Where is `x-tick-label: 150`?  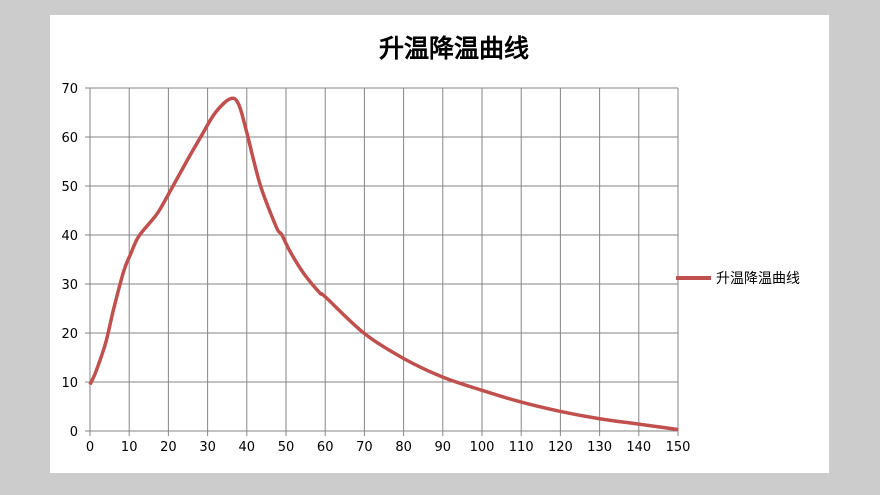 x-tick-label: 150 is located at coordinates (678, 447).